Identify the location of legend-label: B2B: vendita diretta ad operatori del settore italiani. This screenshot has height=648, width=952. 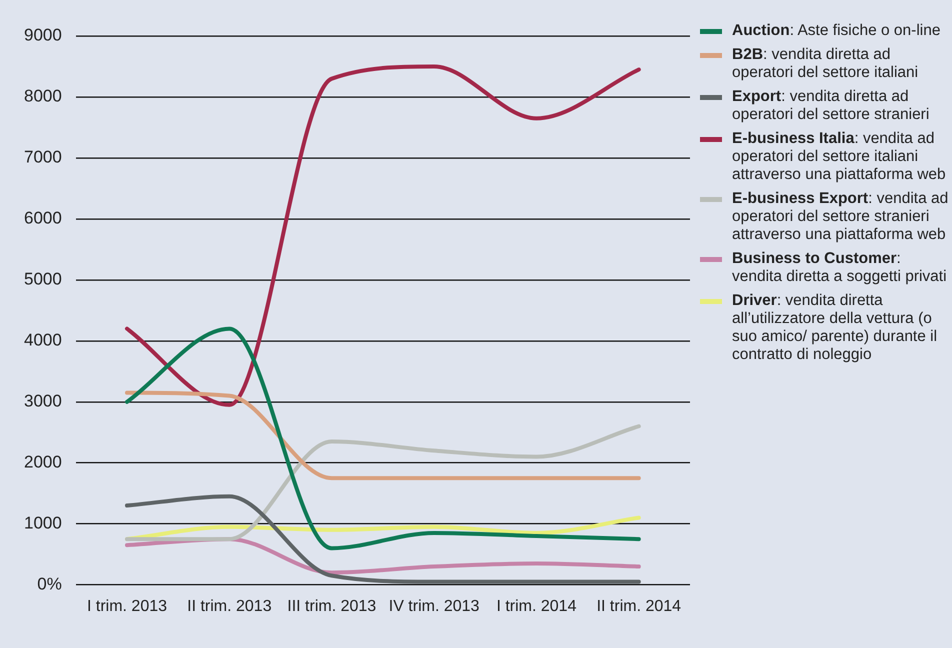
(826, 64).